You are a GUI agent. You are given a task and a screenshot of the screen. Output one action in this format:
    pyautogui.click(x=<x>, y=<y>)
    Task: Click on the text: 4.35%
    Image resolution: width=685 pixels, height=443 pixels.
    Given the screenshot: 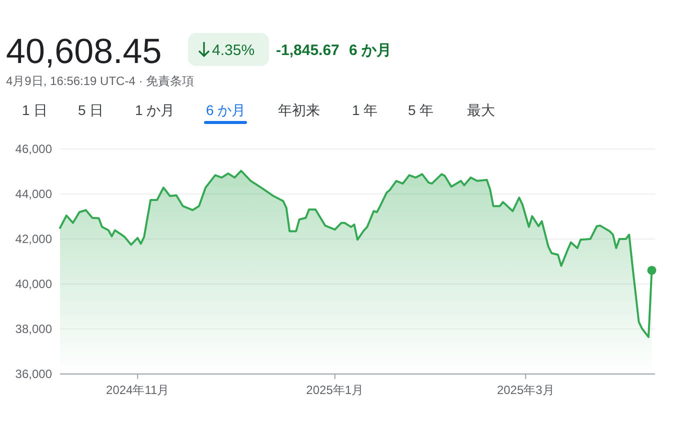 What is the action you would take?
    pyautogui.click(x=233, y=50)
    